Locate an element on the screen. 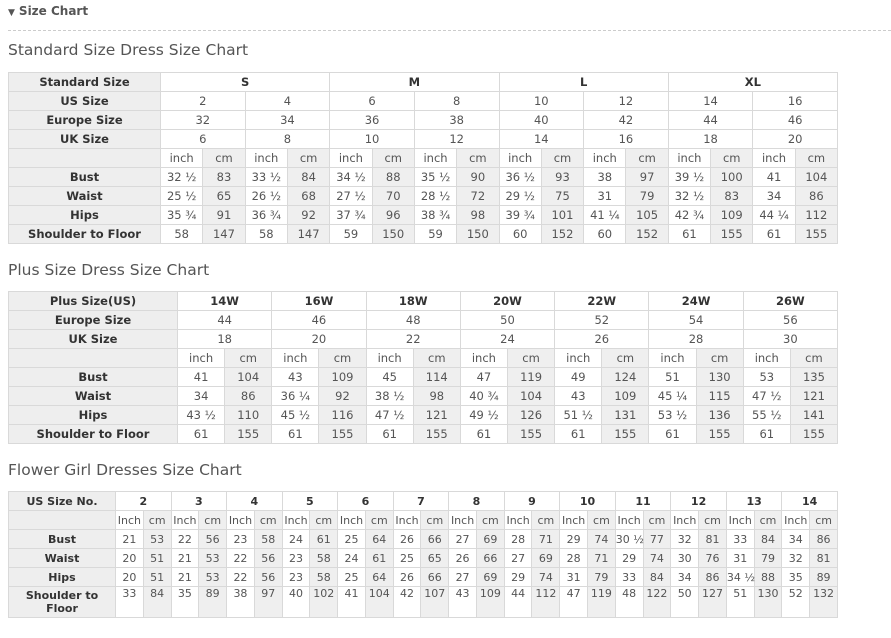  size-cell: 4 is located at coordinates (287, 101).